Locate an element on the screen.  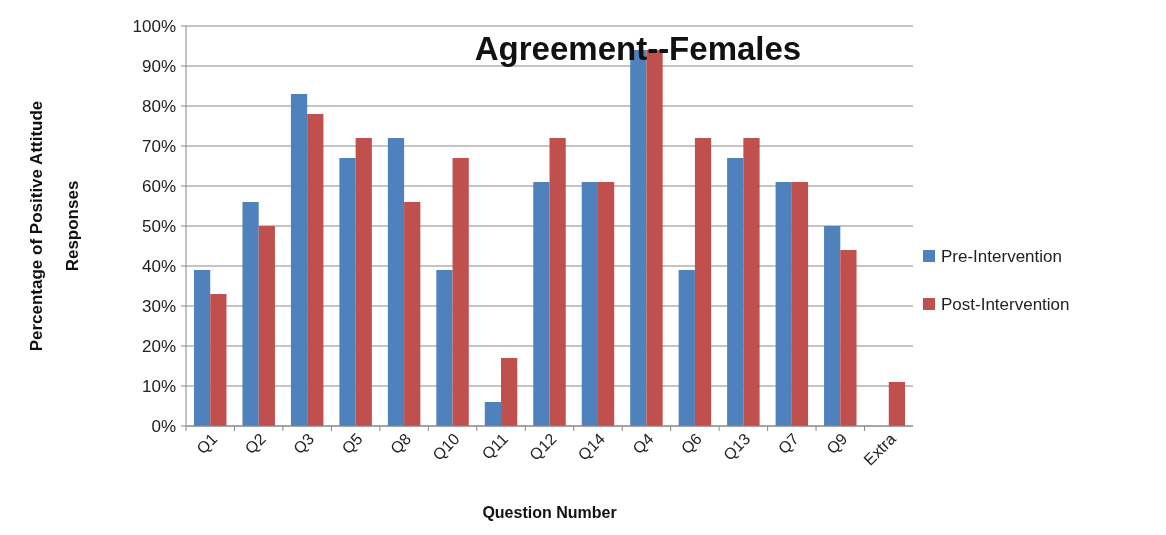
x-tick-label: Q8 is located at coordinates (401, 444).